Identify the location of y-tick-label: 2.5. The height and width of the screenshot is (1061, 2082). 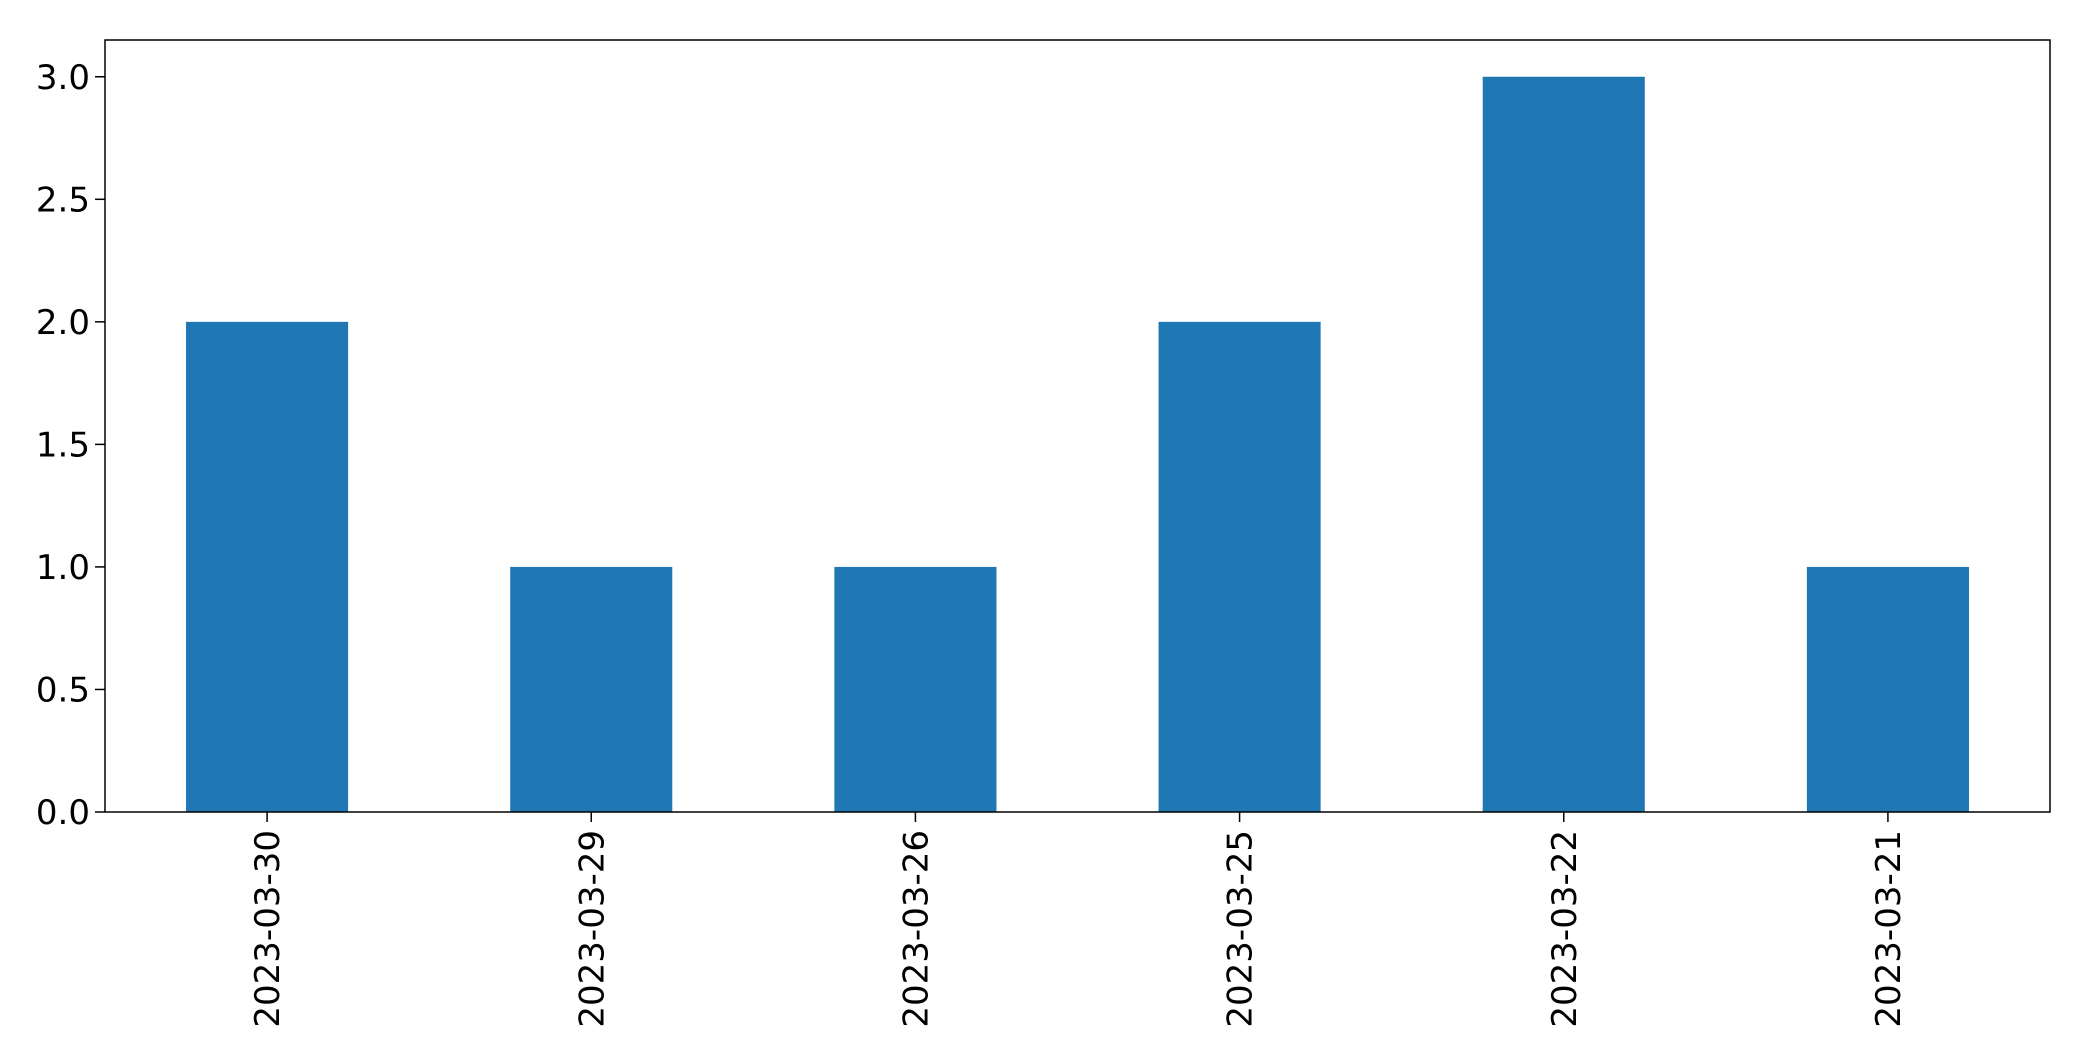
(63, 200).